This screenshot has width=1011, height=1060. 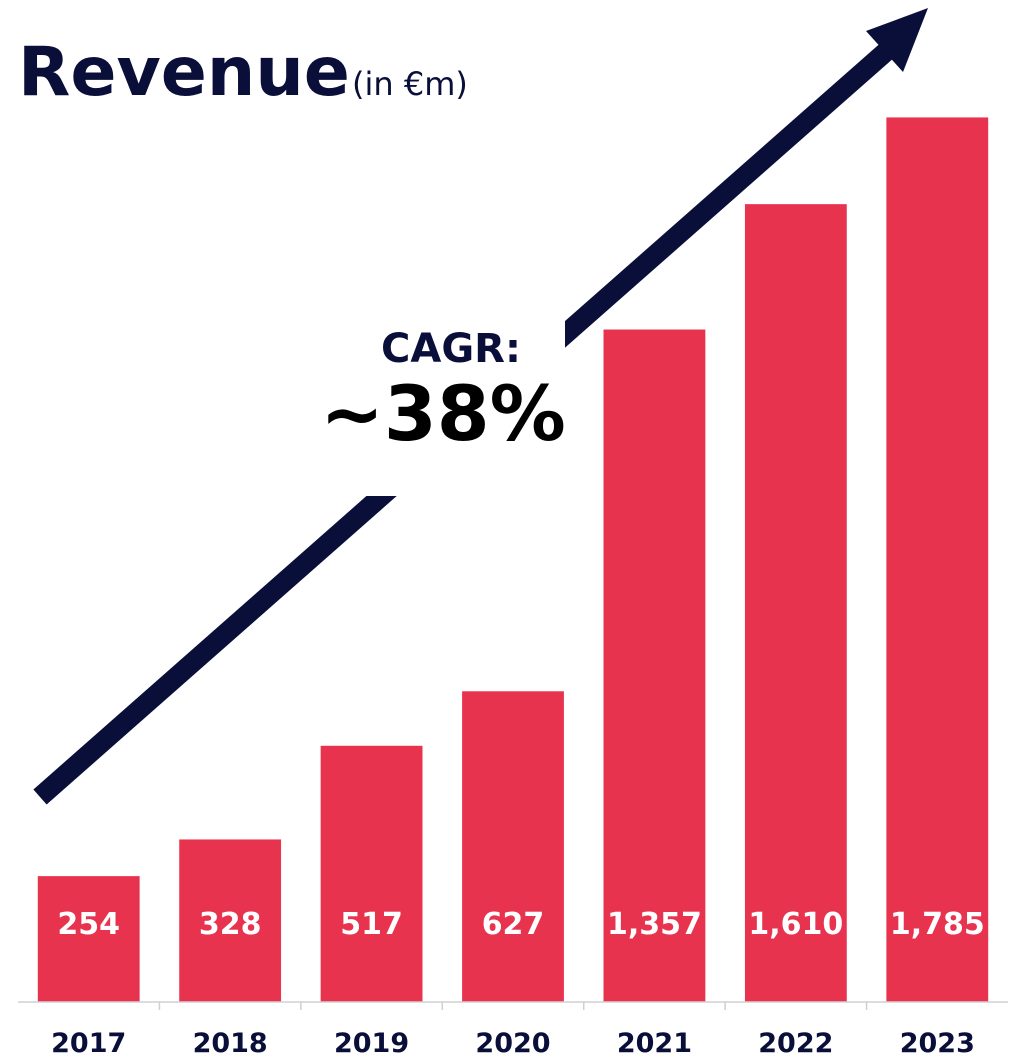 I want to click on x-tick-label: 2018, so click(x=230, y=1043).